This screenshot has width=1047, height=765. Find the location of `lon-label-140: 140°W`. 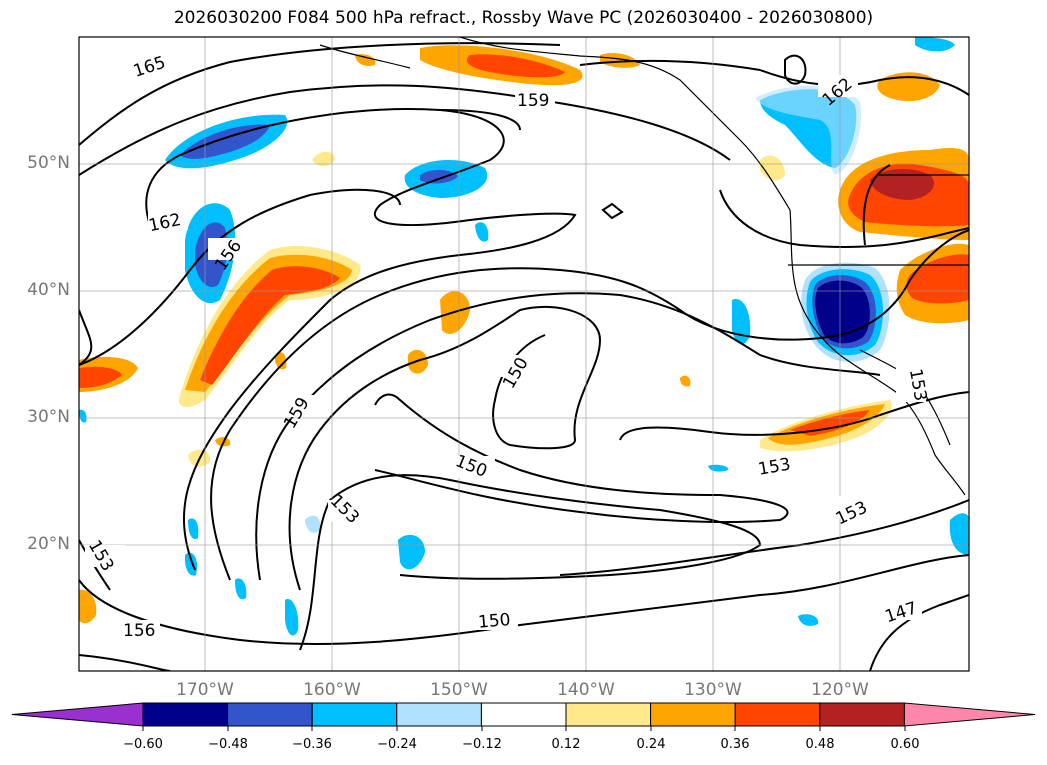

lon-label-140: 140°W is located at coordinates (586, 690).